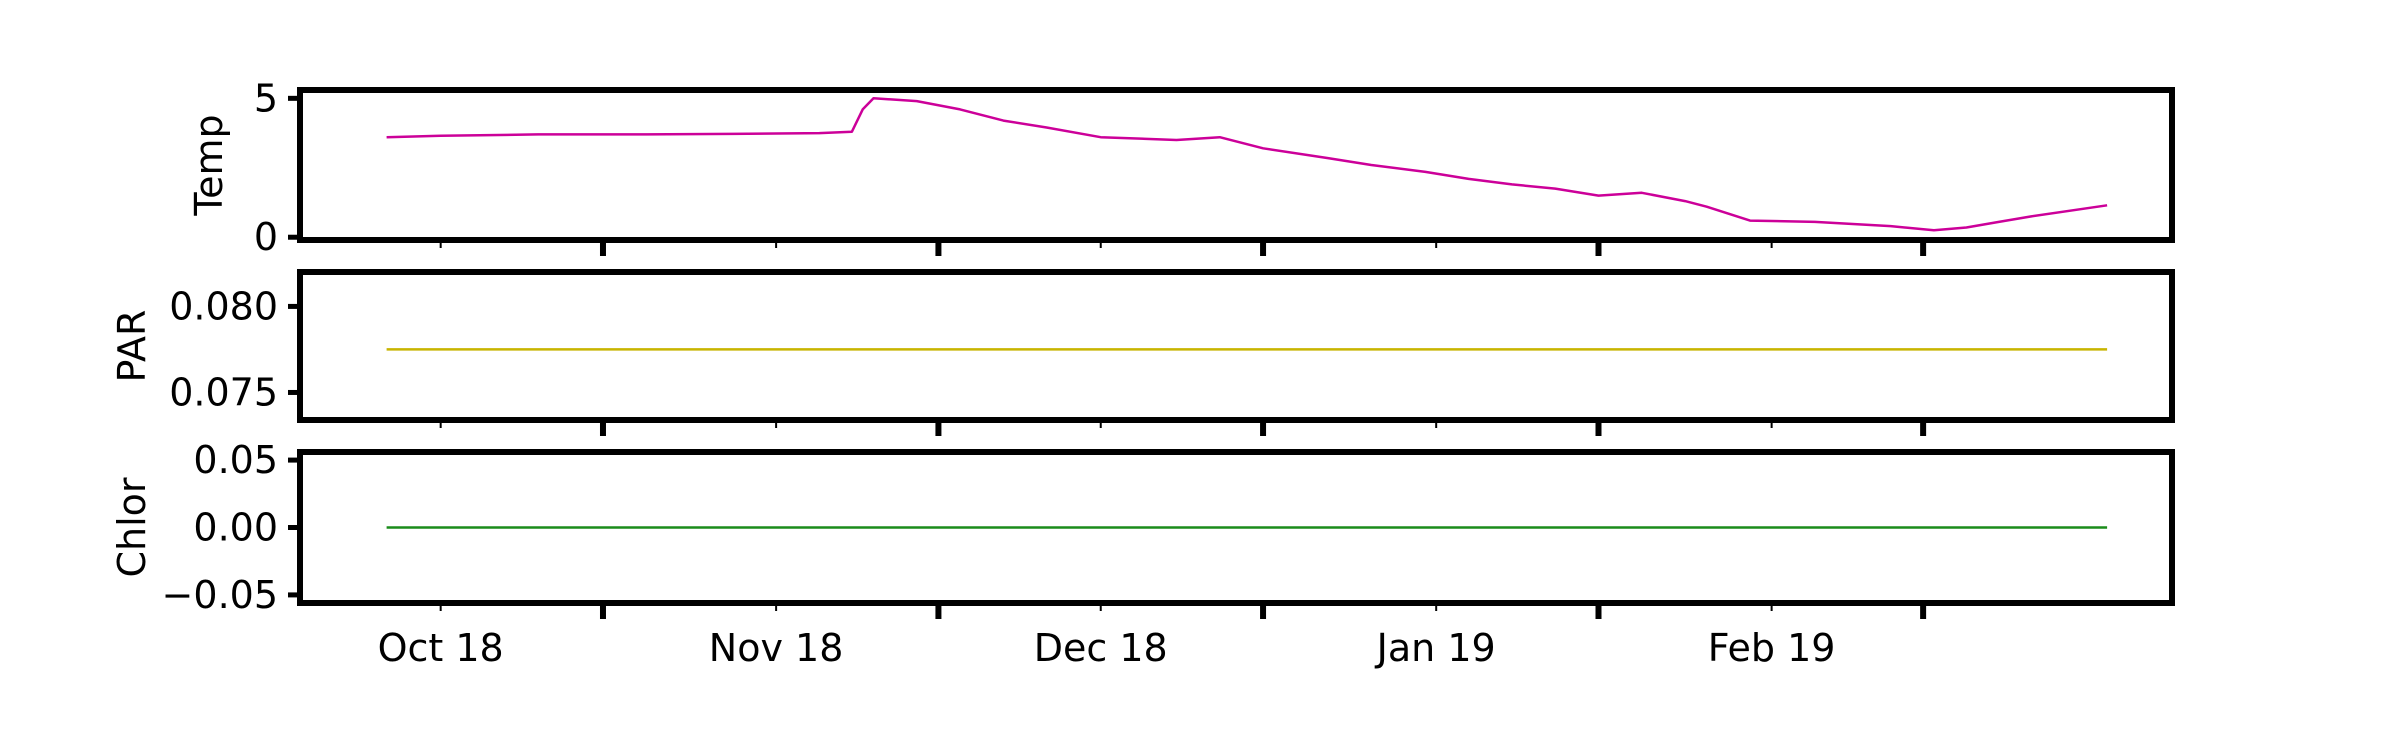 This screenshot has width=2400, height=755. I want to click on x-tick-label: Dec 18, so click(1101, 648).